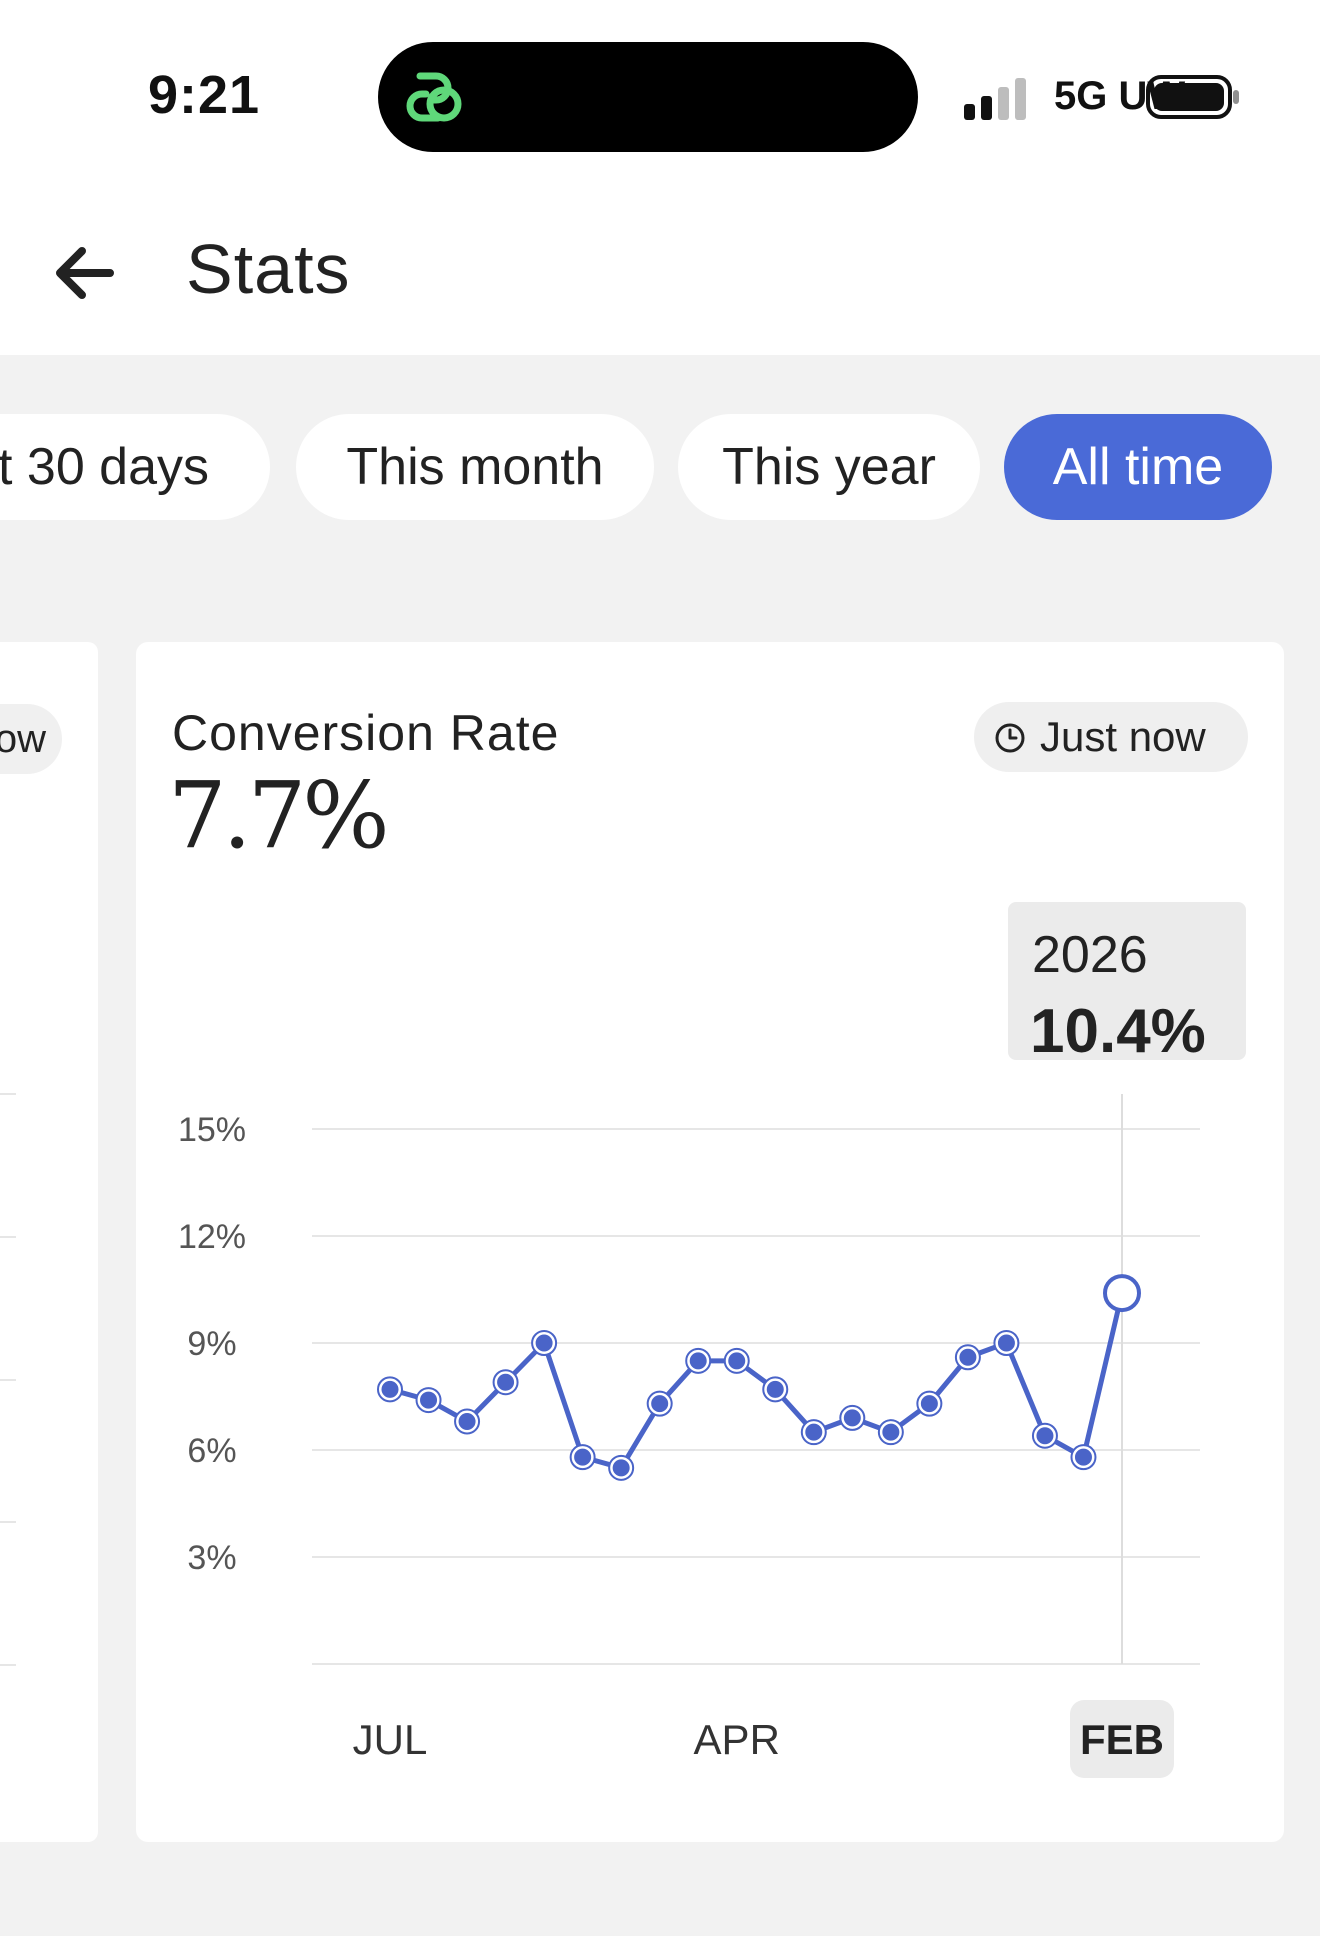 Image resolution: width=1320 pixels, height=1936 pixels. I want to click on chip-last-30-days: t 30 days, so click(135, 467).